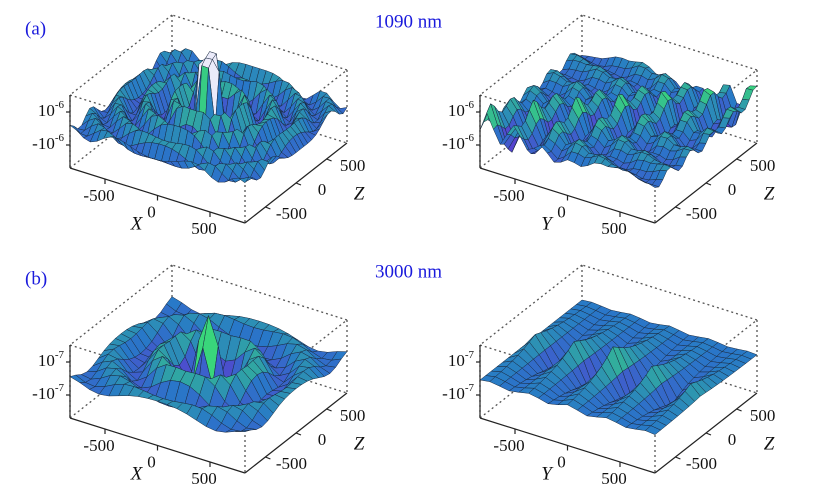 The width and height of the screenshot is (817, 503). Describe the element at coordinates (408, 271) in the screenshot. I see `wavelength-title: 3000 nm` at that location.